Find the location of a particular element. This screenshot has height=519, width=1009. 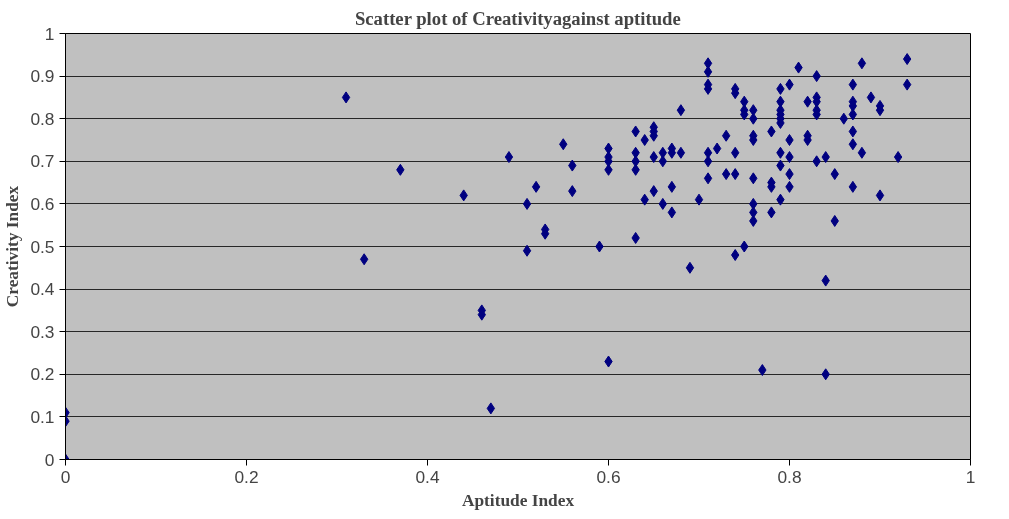

x-tick-label: 0.8 is located at coordinates (789, 476).